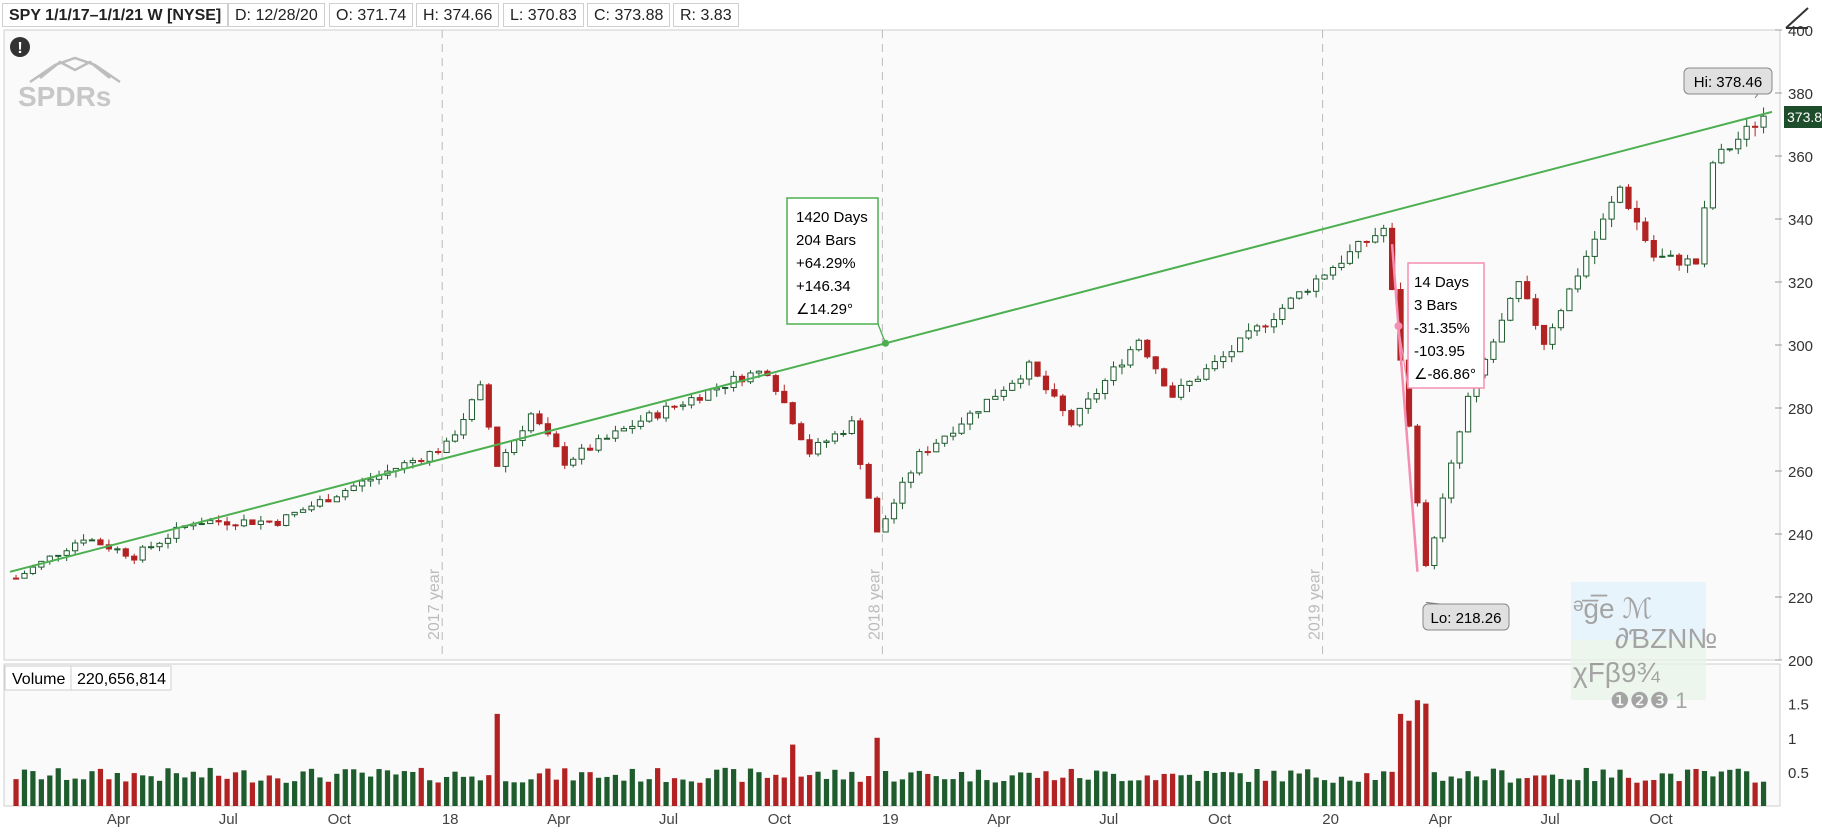 This screenshot has width=1822, height=832. Describe the element at coordinates (1800, 31) in the screenshot. I see `price-tick-label: 400` at that location.